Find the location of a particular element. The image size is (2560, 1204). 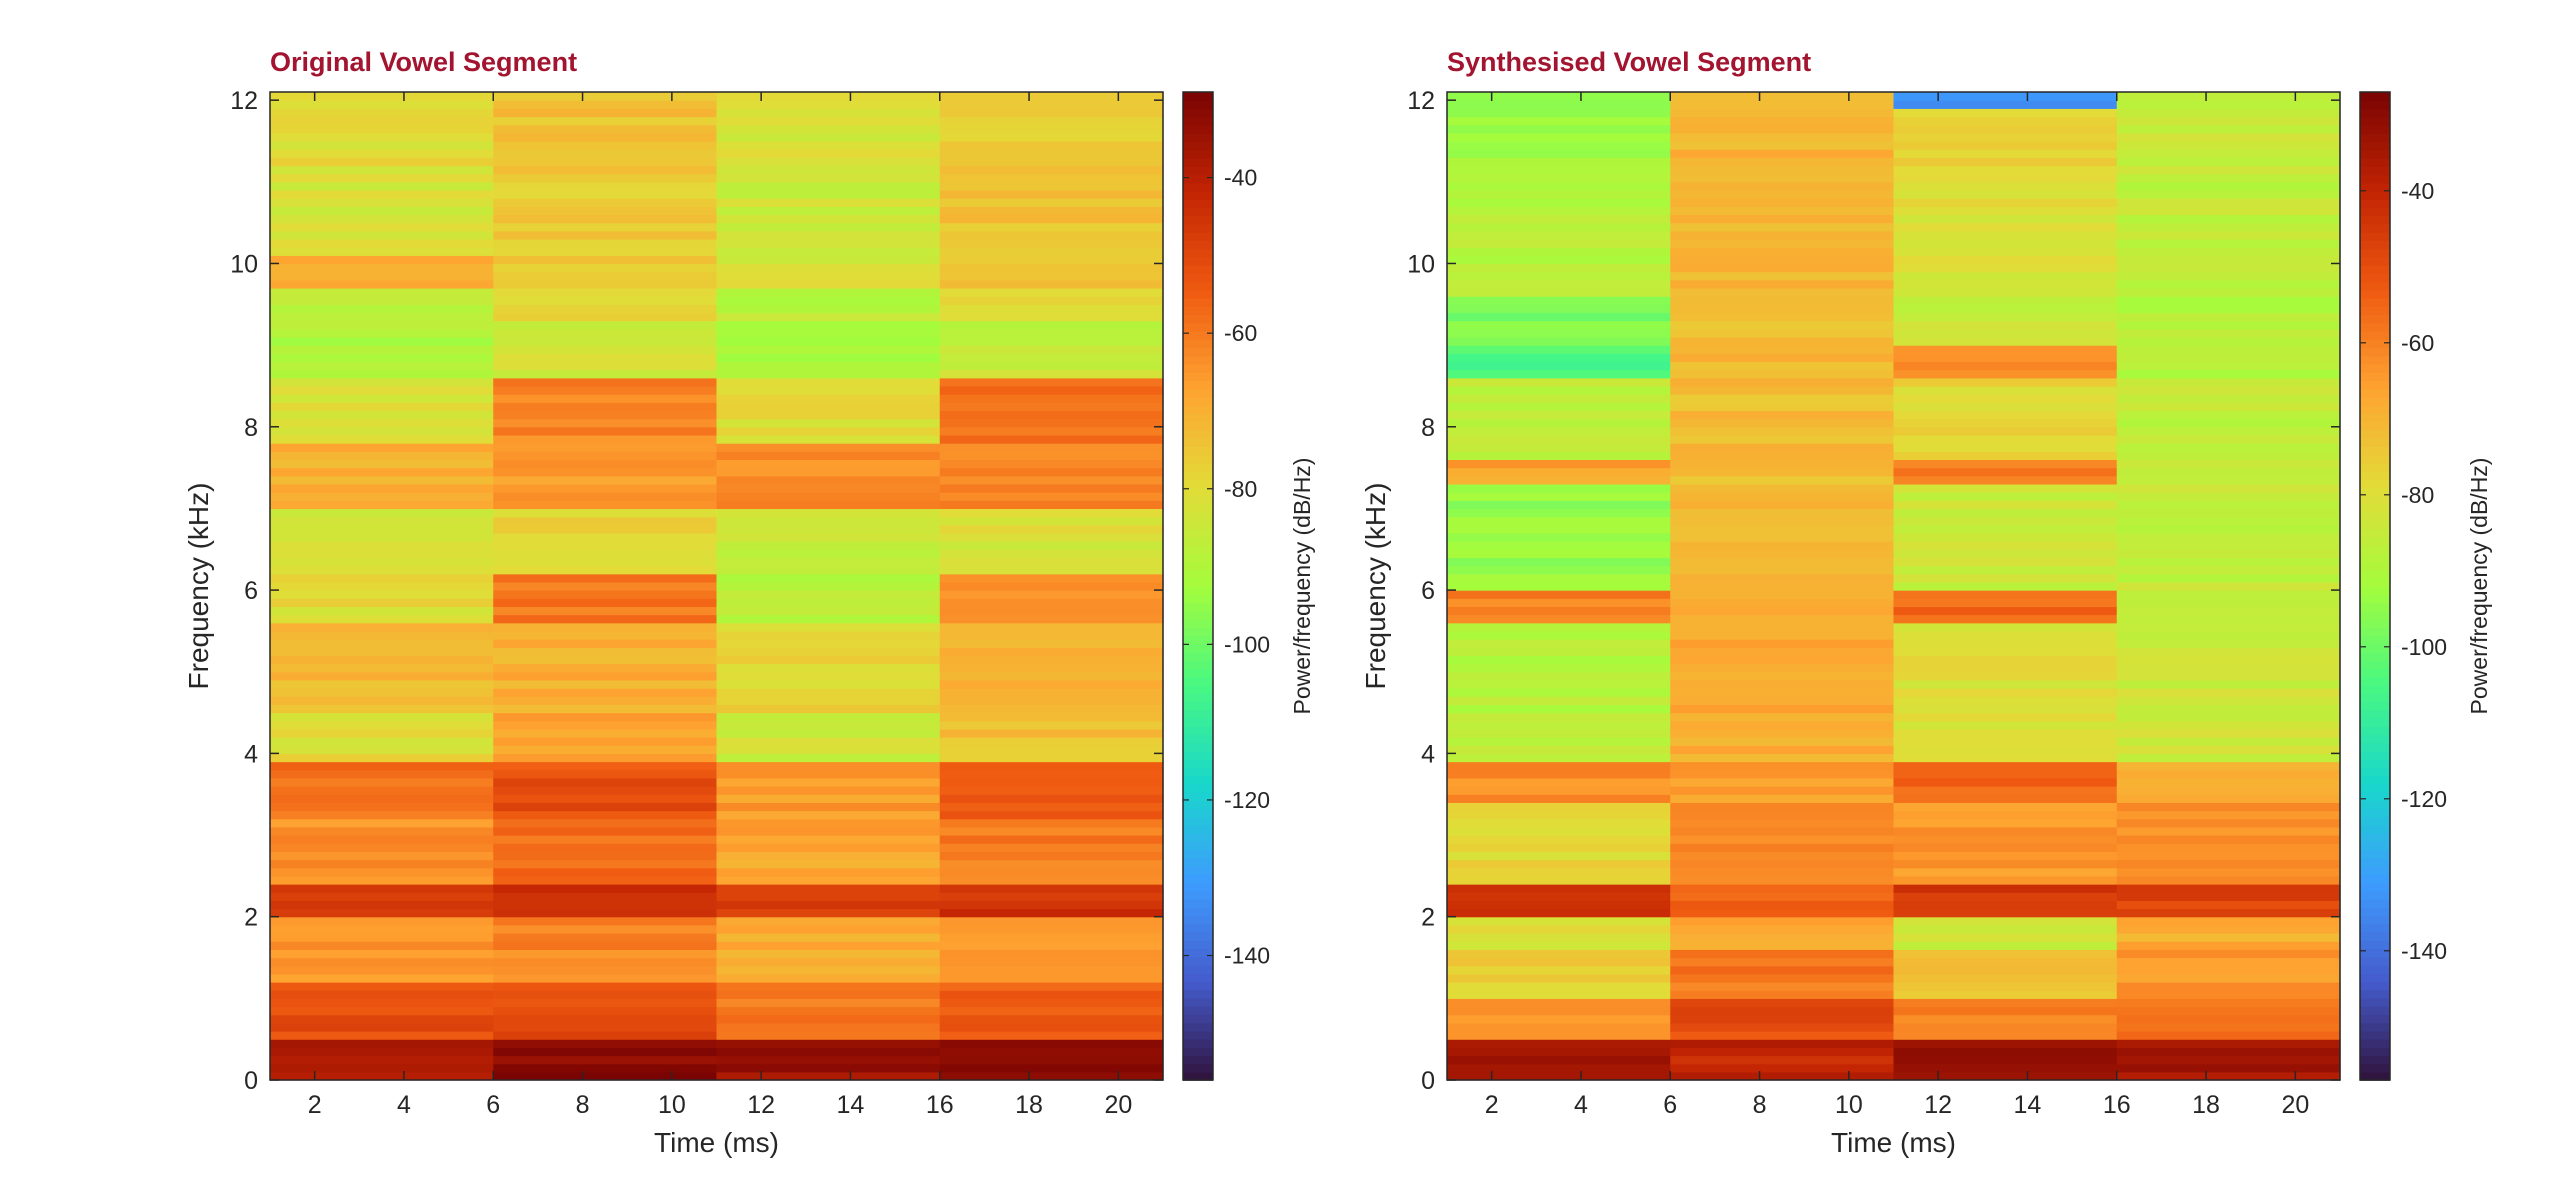

colorbar-tick-label: -100 is located at coordinates (2424, 647).